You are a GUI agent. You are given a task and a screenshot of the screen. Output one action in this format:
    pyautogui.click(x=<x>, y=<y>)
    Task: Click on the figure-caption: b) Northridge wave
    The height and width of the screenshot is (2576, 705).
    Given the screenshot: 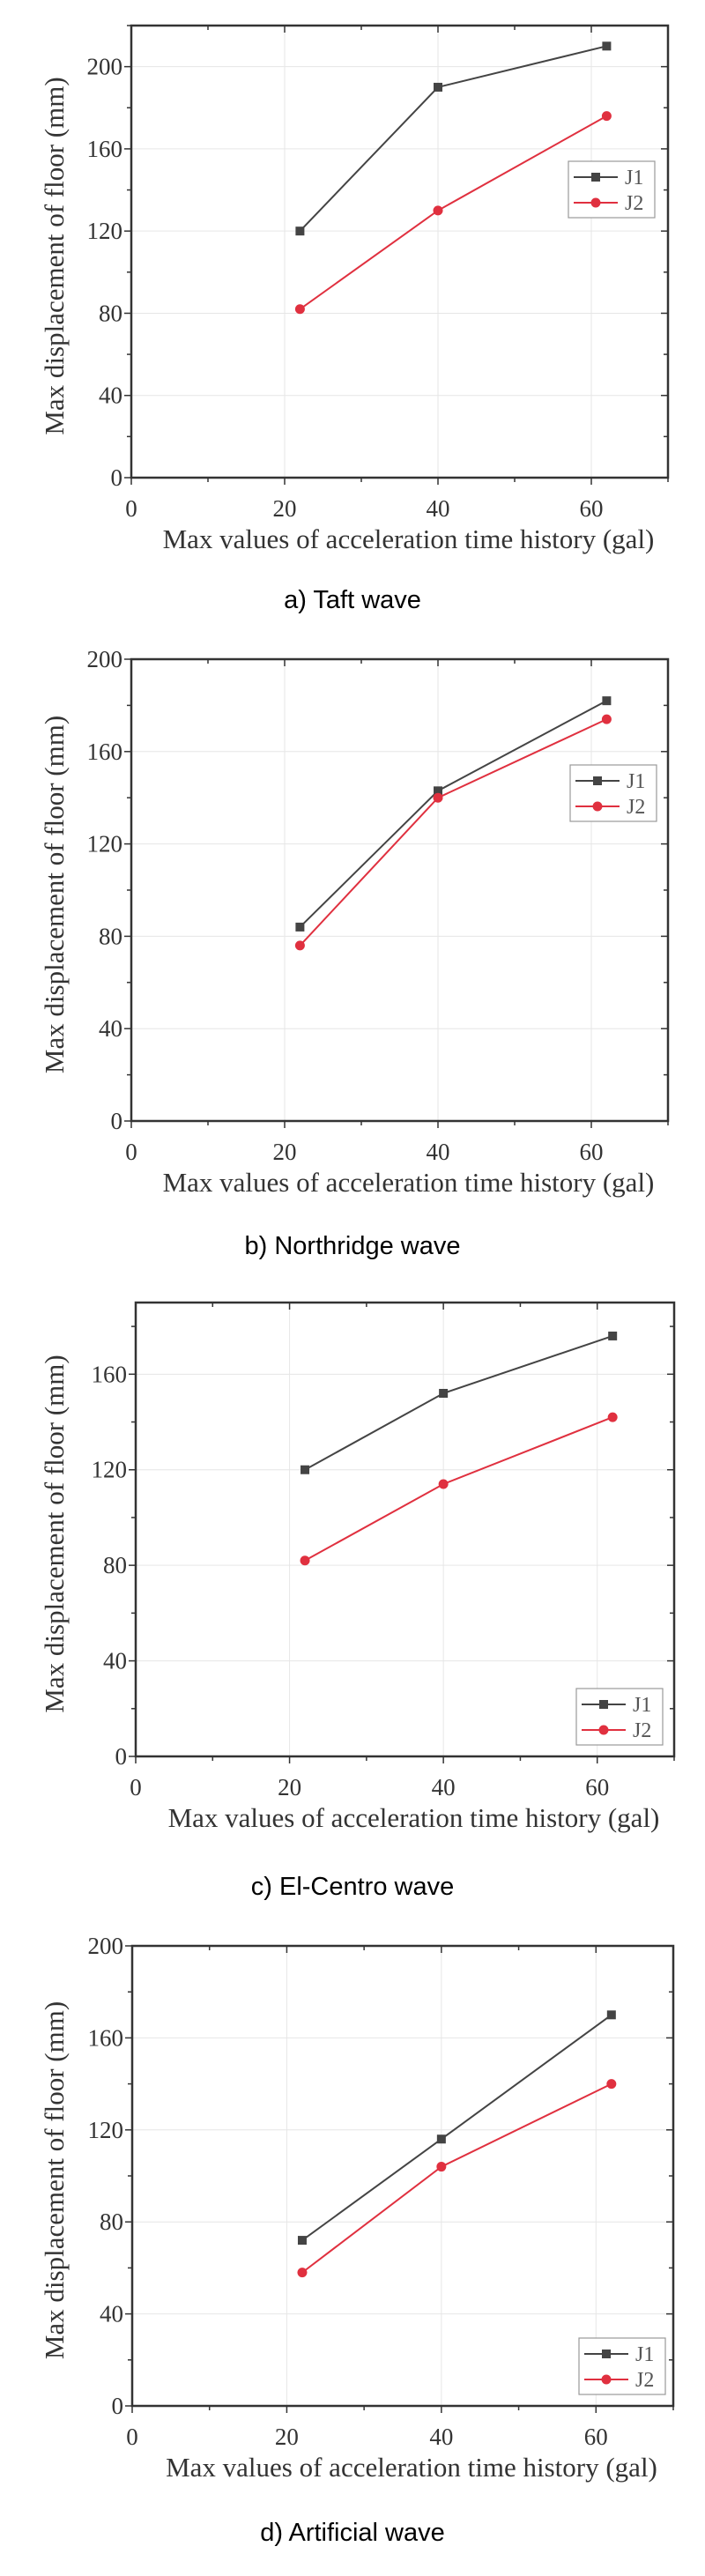 What is the action you would take?
    pyautogui.click(x=353, y=1246)
    